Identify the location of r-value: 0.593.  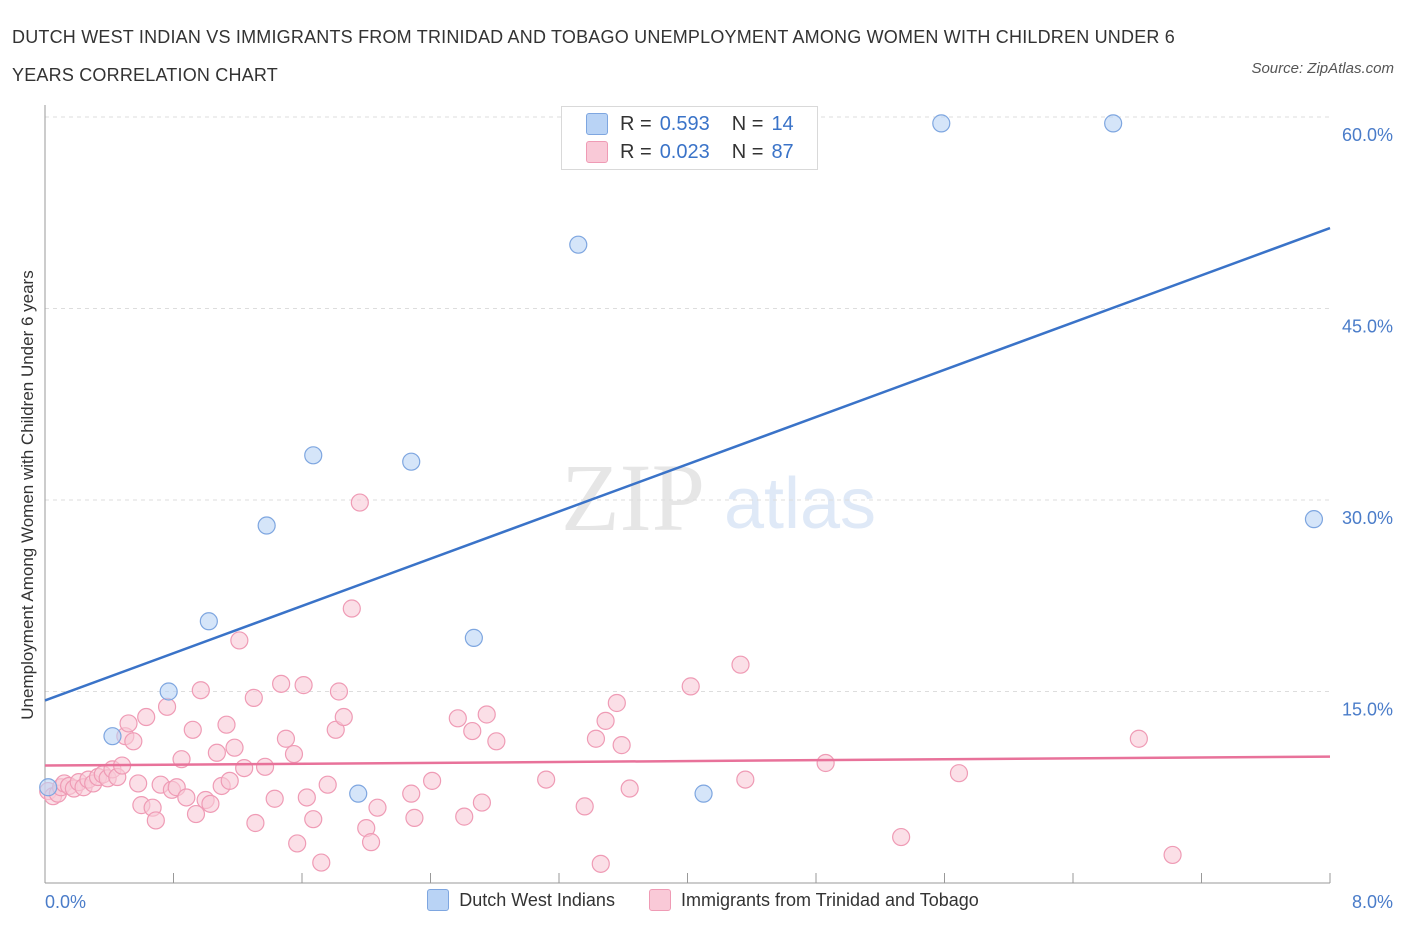
(684, 123).